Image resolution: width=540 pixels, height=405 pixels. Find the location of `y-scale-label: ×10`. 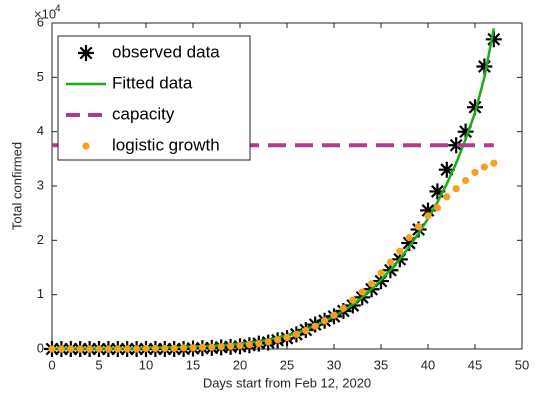

y-scale-label: ×10 is located at coordinates (45, 13).